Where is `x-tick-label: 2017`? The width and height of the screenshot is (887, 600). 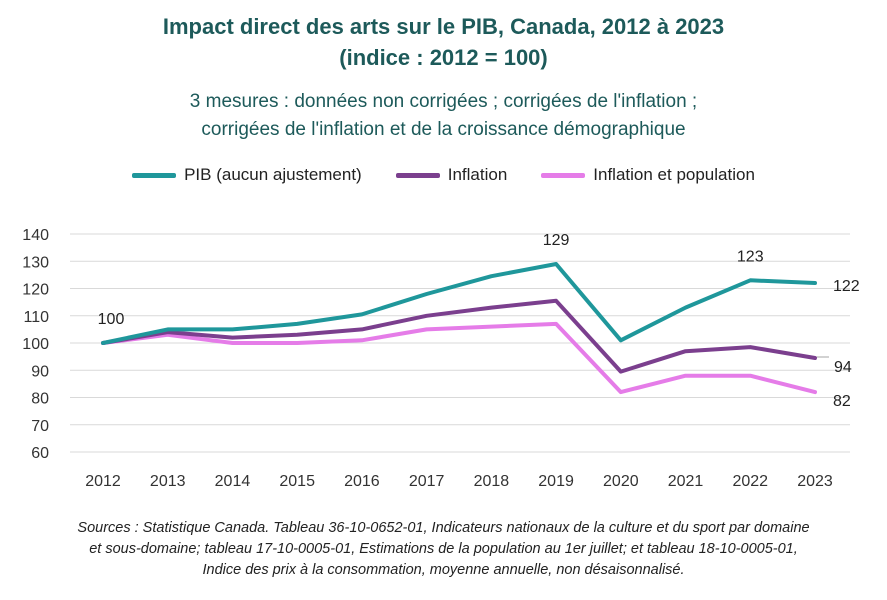 x-tick-label: 2017 is located at coordinates (427, 481).